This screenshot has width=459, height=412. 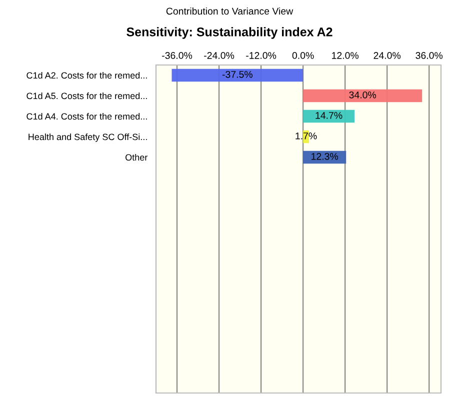 I want to click on x-tick-label: 36.0%, so click(x=429, y=55).